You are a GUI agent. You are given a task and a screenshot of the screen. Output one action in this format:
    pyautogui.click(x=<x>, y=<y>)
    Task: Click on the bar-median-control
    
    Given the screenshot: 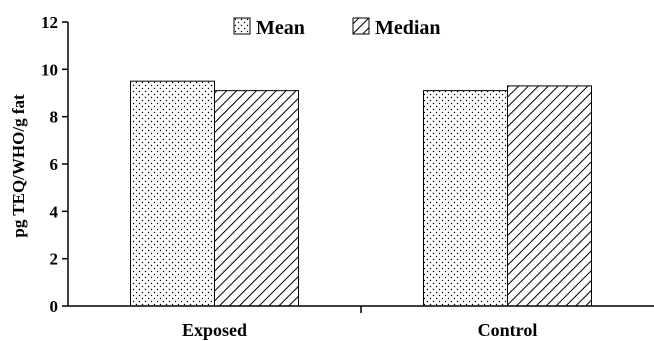 What is the action you would take?
    pyautogui.click(x=549, y=196)
    